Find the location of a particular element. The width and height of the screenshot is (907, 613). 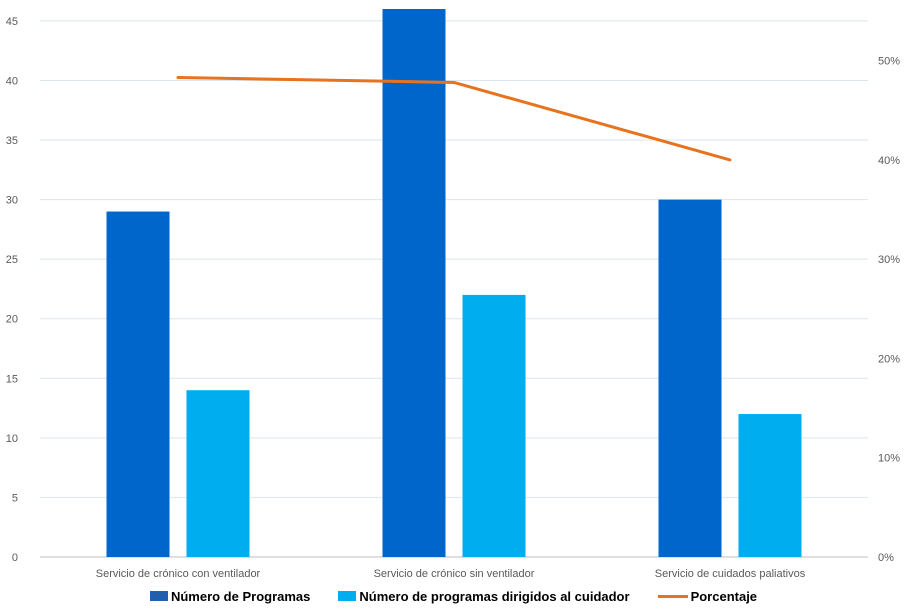

legend-item-programas: Número de Programas is located at coordinates (230, 596).